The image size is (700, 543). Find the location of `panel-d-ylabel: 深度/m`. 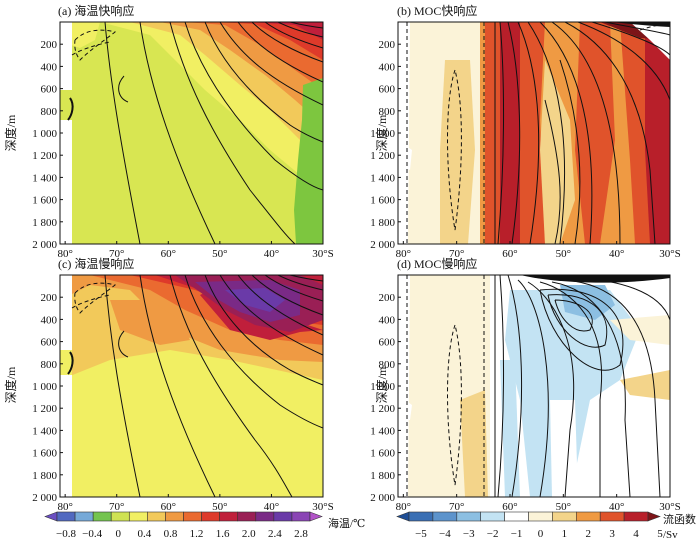

panel-d-ylabel: 深度/m is located at coordinates (381, 384).